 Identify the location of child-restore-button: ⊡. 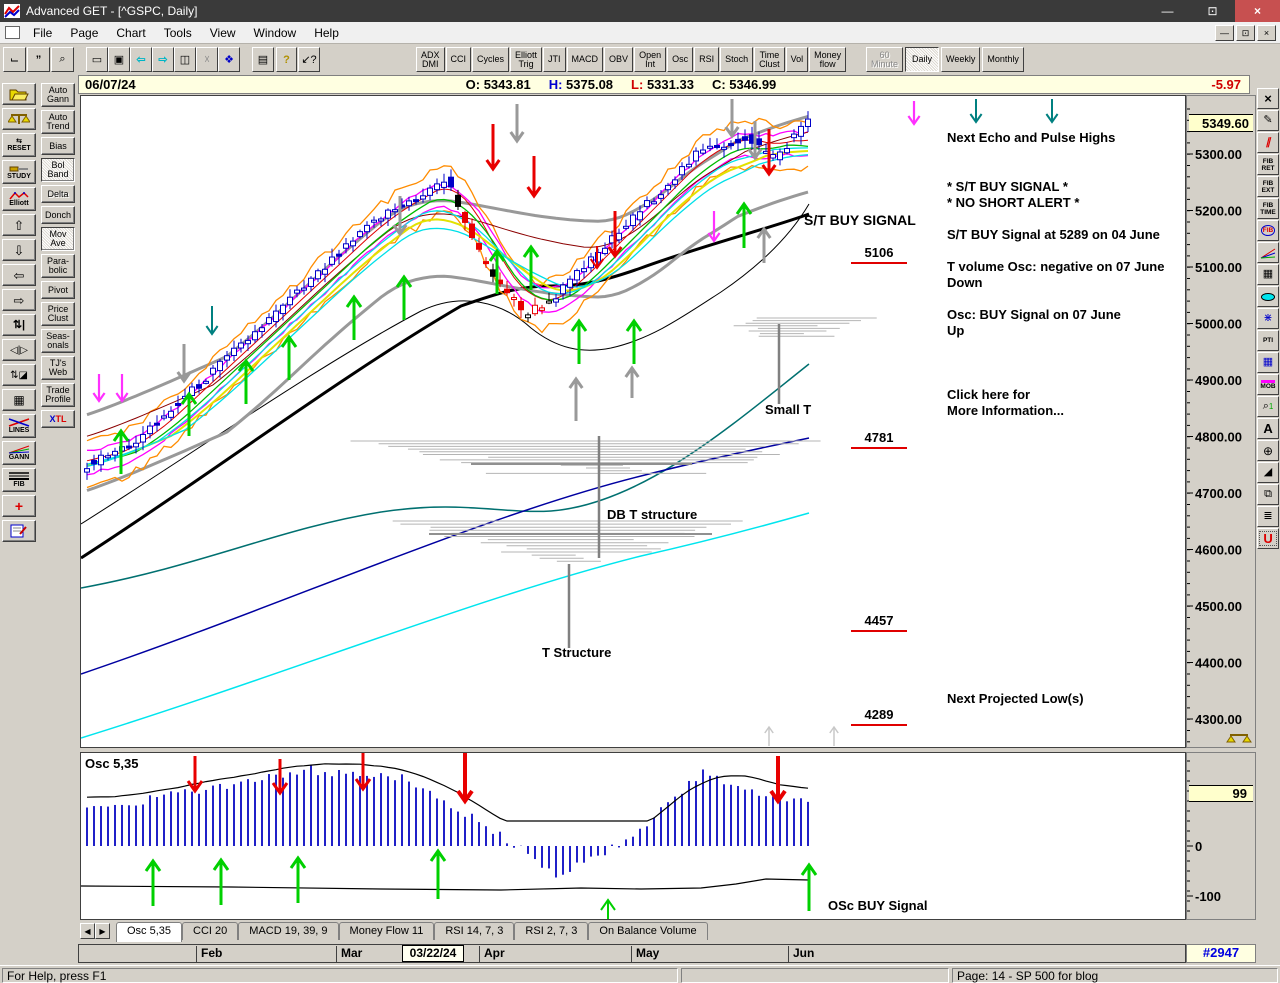
(1245, 33).